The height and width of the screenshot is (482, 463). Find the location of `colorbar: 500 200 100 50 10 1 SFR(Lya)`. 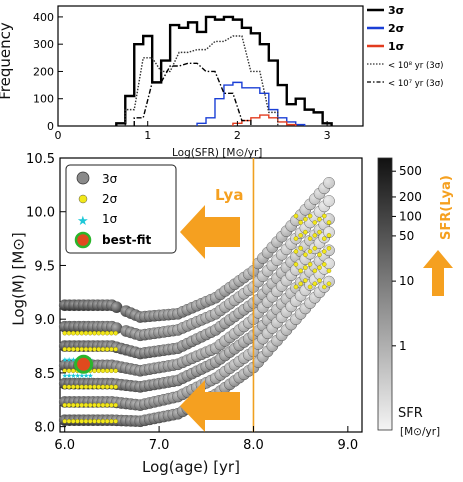

colorbar: 500 200 100 50 10 1 SFR(Lya) is located at coordinates (415, 294).